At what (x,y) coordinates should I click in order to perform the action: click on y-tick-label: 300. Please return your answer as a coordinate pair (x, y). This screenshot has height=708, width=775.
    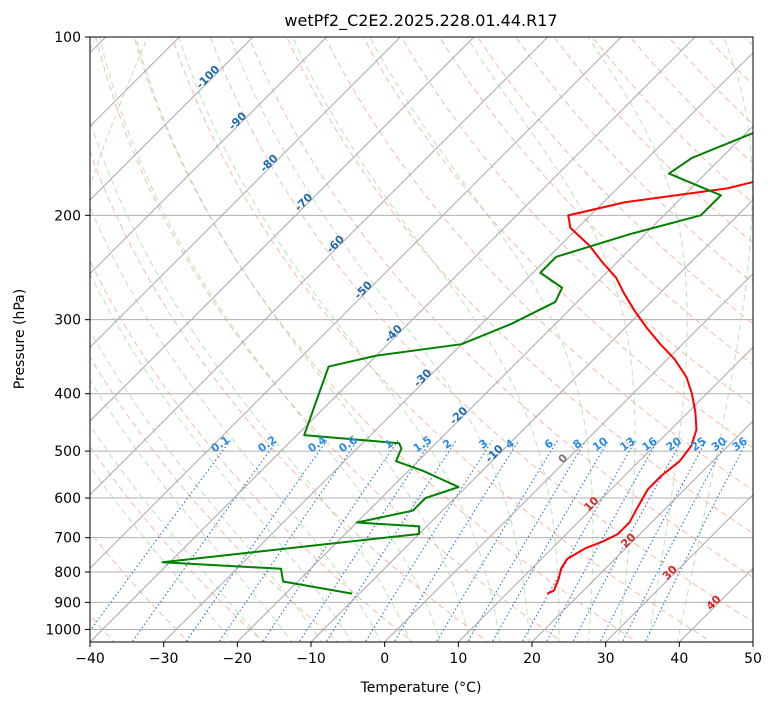
    Looking at the image, I should click on (67, 321).